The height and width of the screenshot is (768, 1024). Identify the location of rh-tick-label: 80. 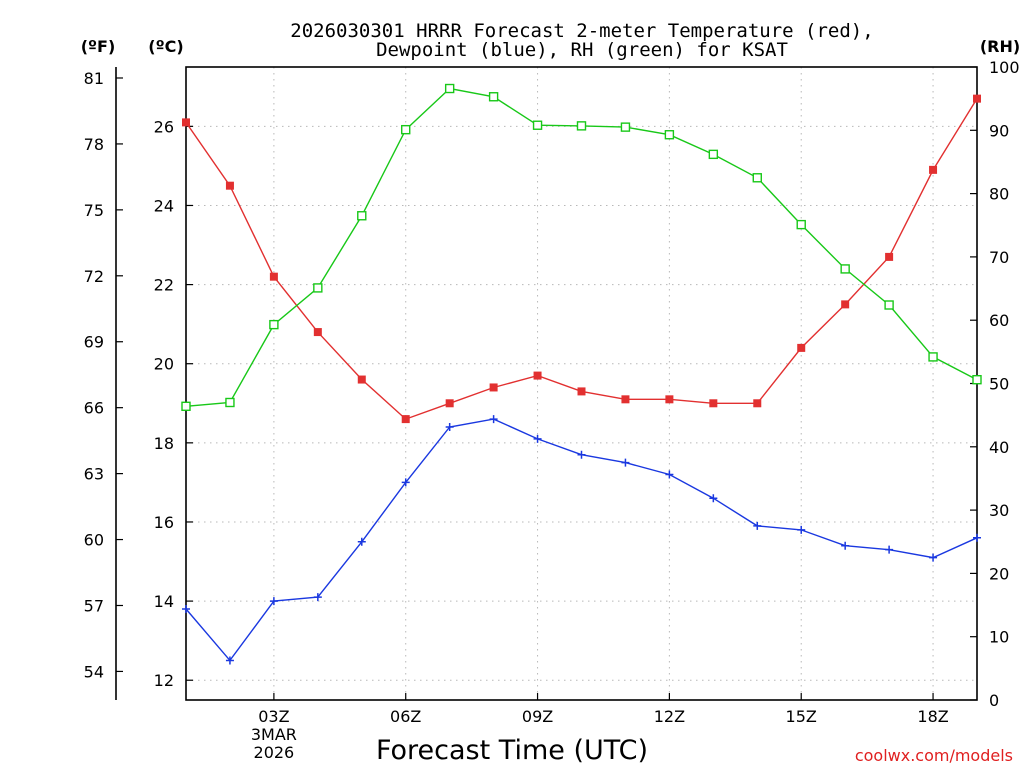
(999, 194).